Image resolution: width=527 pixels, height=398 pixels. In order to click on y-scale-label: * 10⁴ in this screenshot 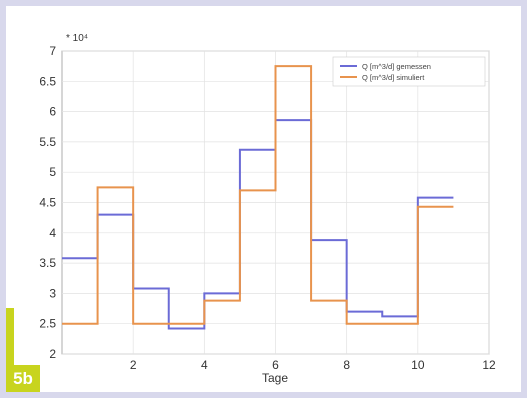, I will do `click(77, 38)`.